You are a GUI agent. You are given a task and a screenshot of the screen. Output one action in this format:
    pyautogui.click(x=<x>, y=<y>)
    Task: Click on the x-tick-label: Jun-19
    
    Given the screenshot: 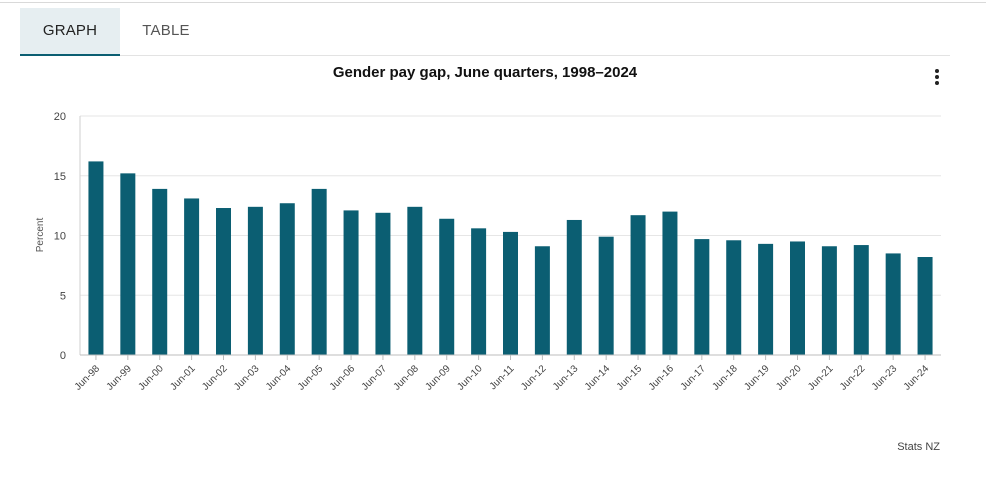 What is the action you would take?
    pyautogui.click(x=757, y=378)
    